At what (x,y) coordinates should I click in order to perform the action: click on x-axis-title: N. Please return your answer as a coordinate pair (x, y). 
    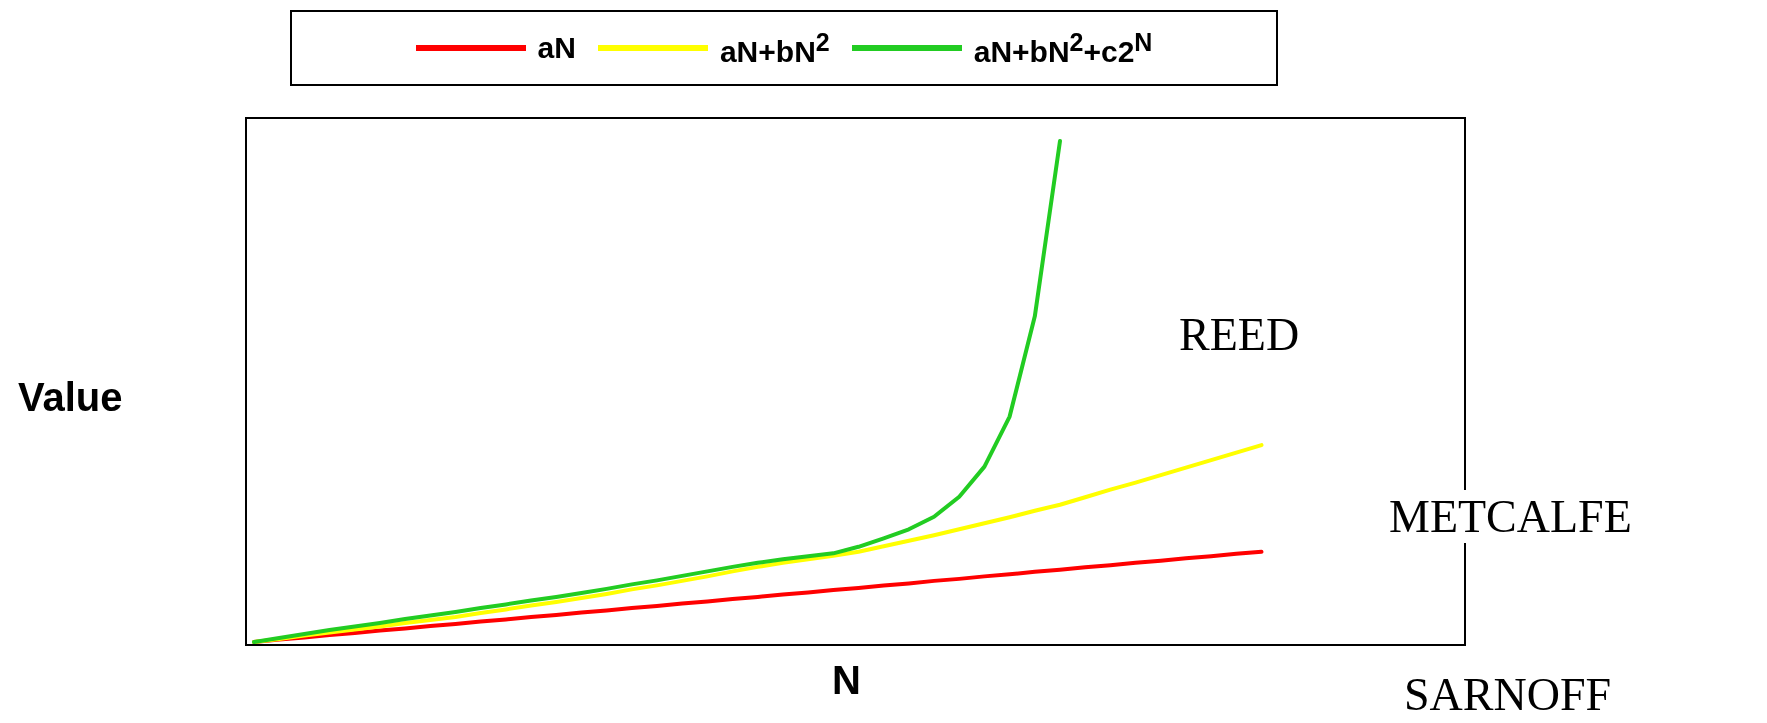
    Looking at the image, I should click on (846, 680).